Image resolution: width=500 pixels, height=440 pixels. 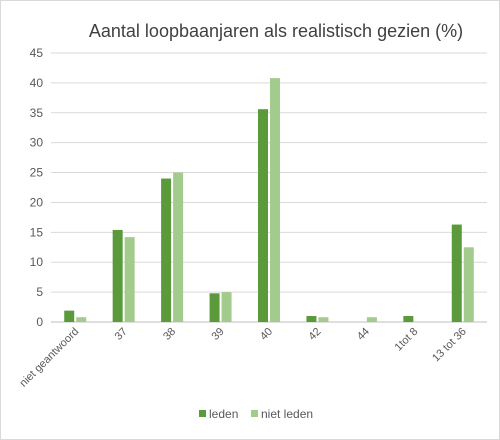 I want to click on y-tick-label: 20, so click(x=37, y=202).